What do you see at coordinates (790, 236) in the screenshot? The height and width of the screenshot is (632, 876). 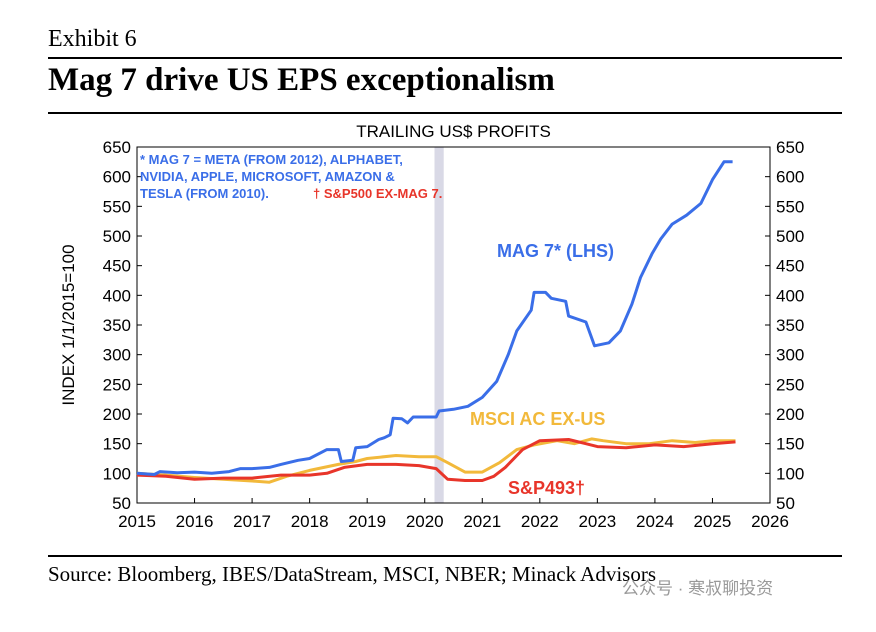 I see `y2-tick-label: 500` at bounding box center [790, 236].